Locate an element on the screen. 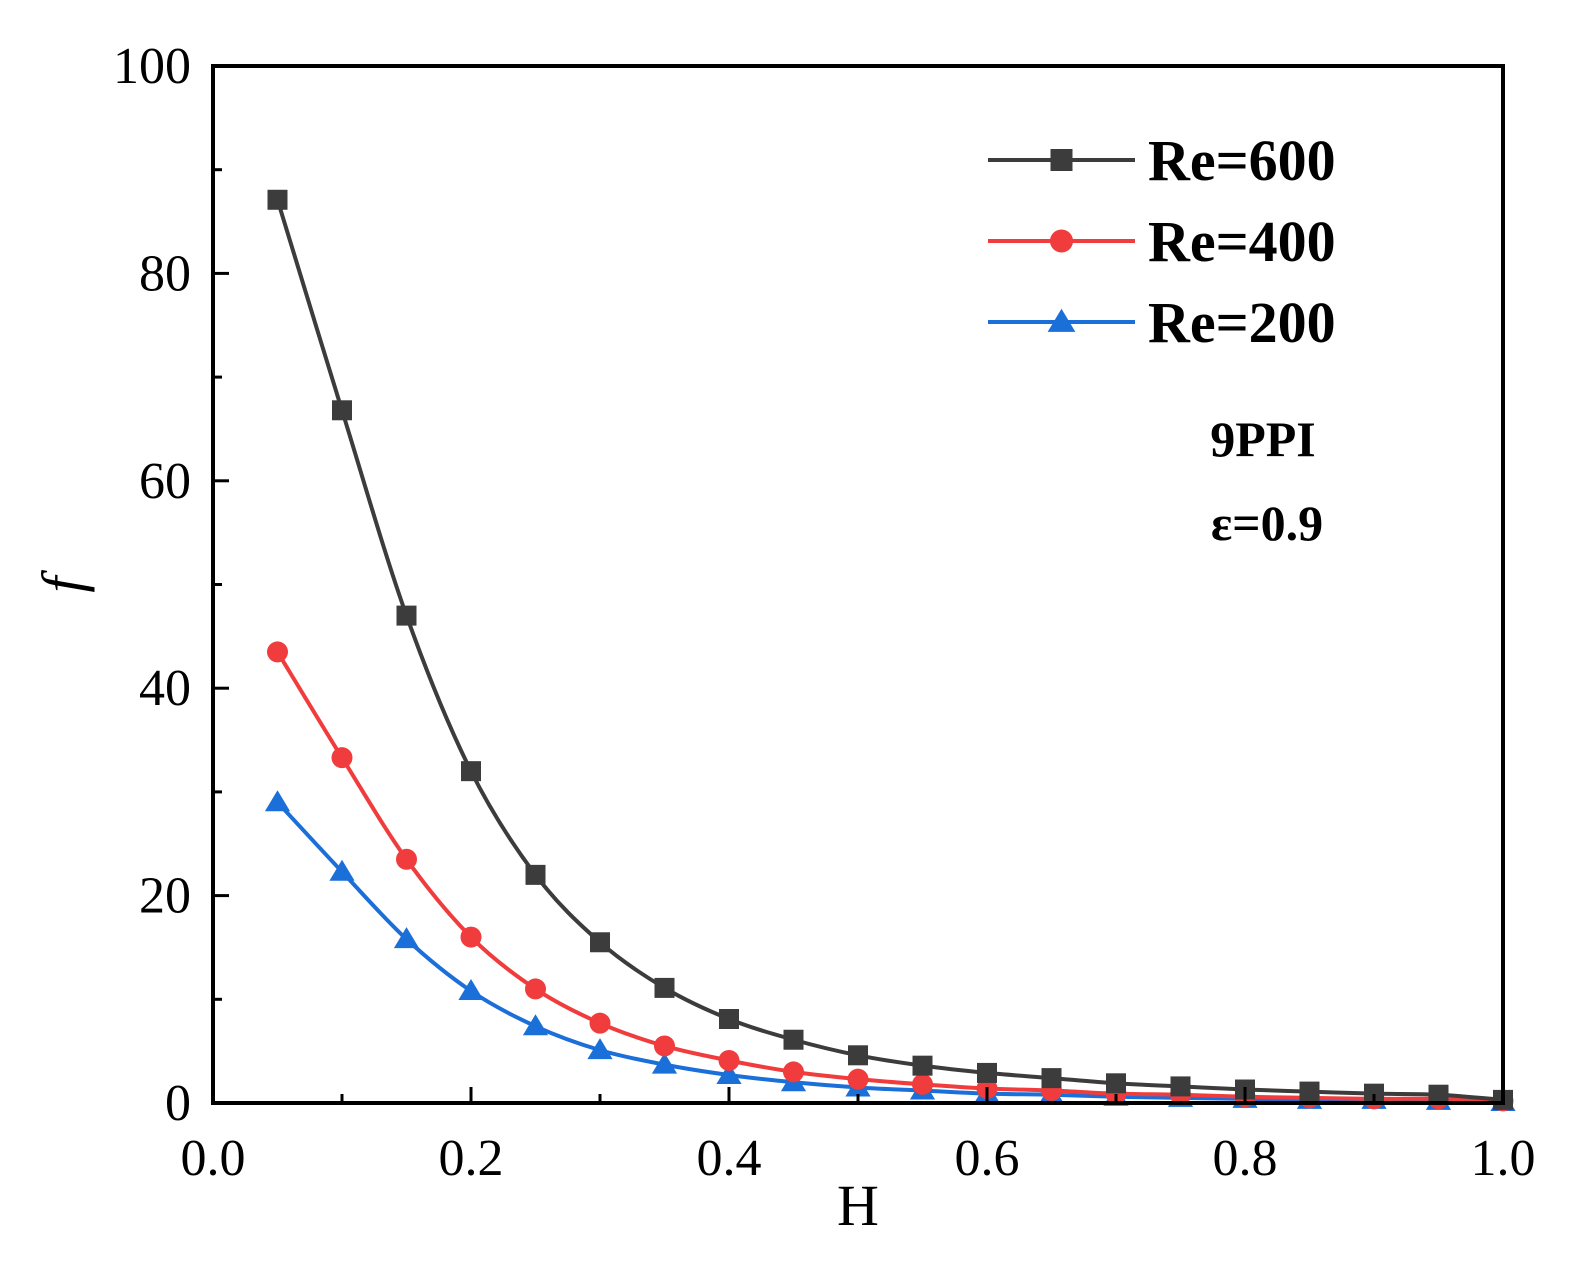 The image size is (1572, 1261). y-tick-label: 60 is located at coordinates (165, 481).